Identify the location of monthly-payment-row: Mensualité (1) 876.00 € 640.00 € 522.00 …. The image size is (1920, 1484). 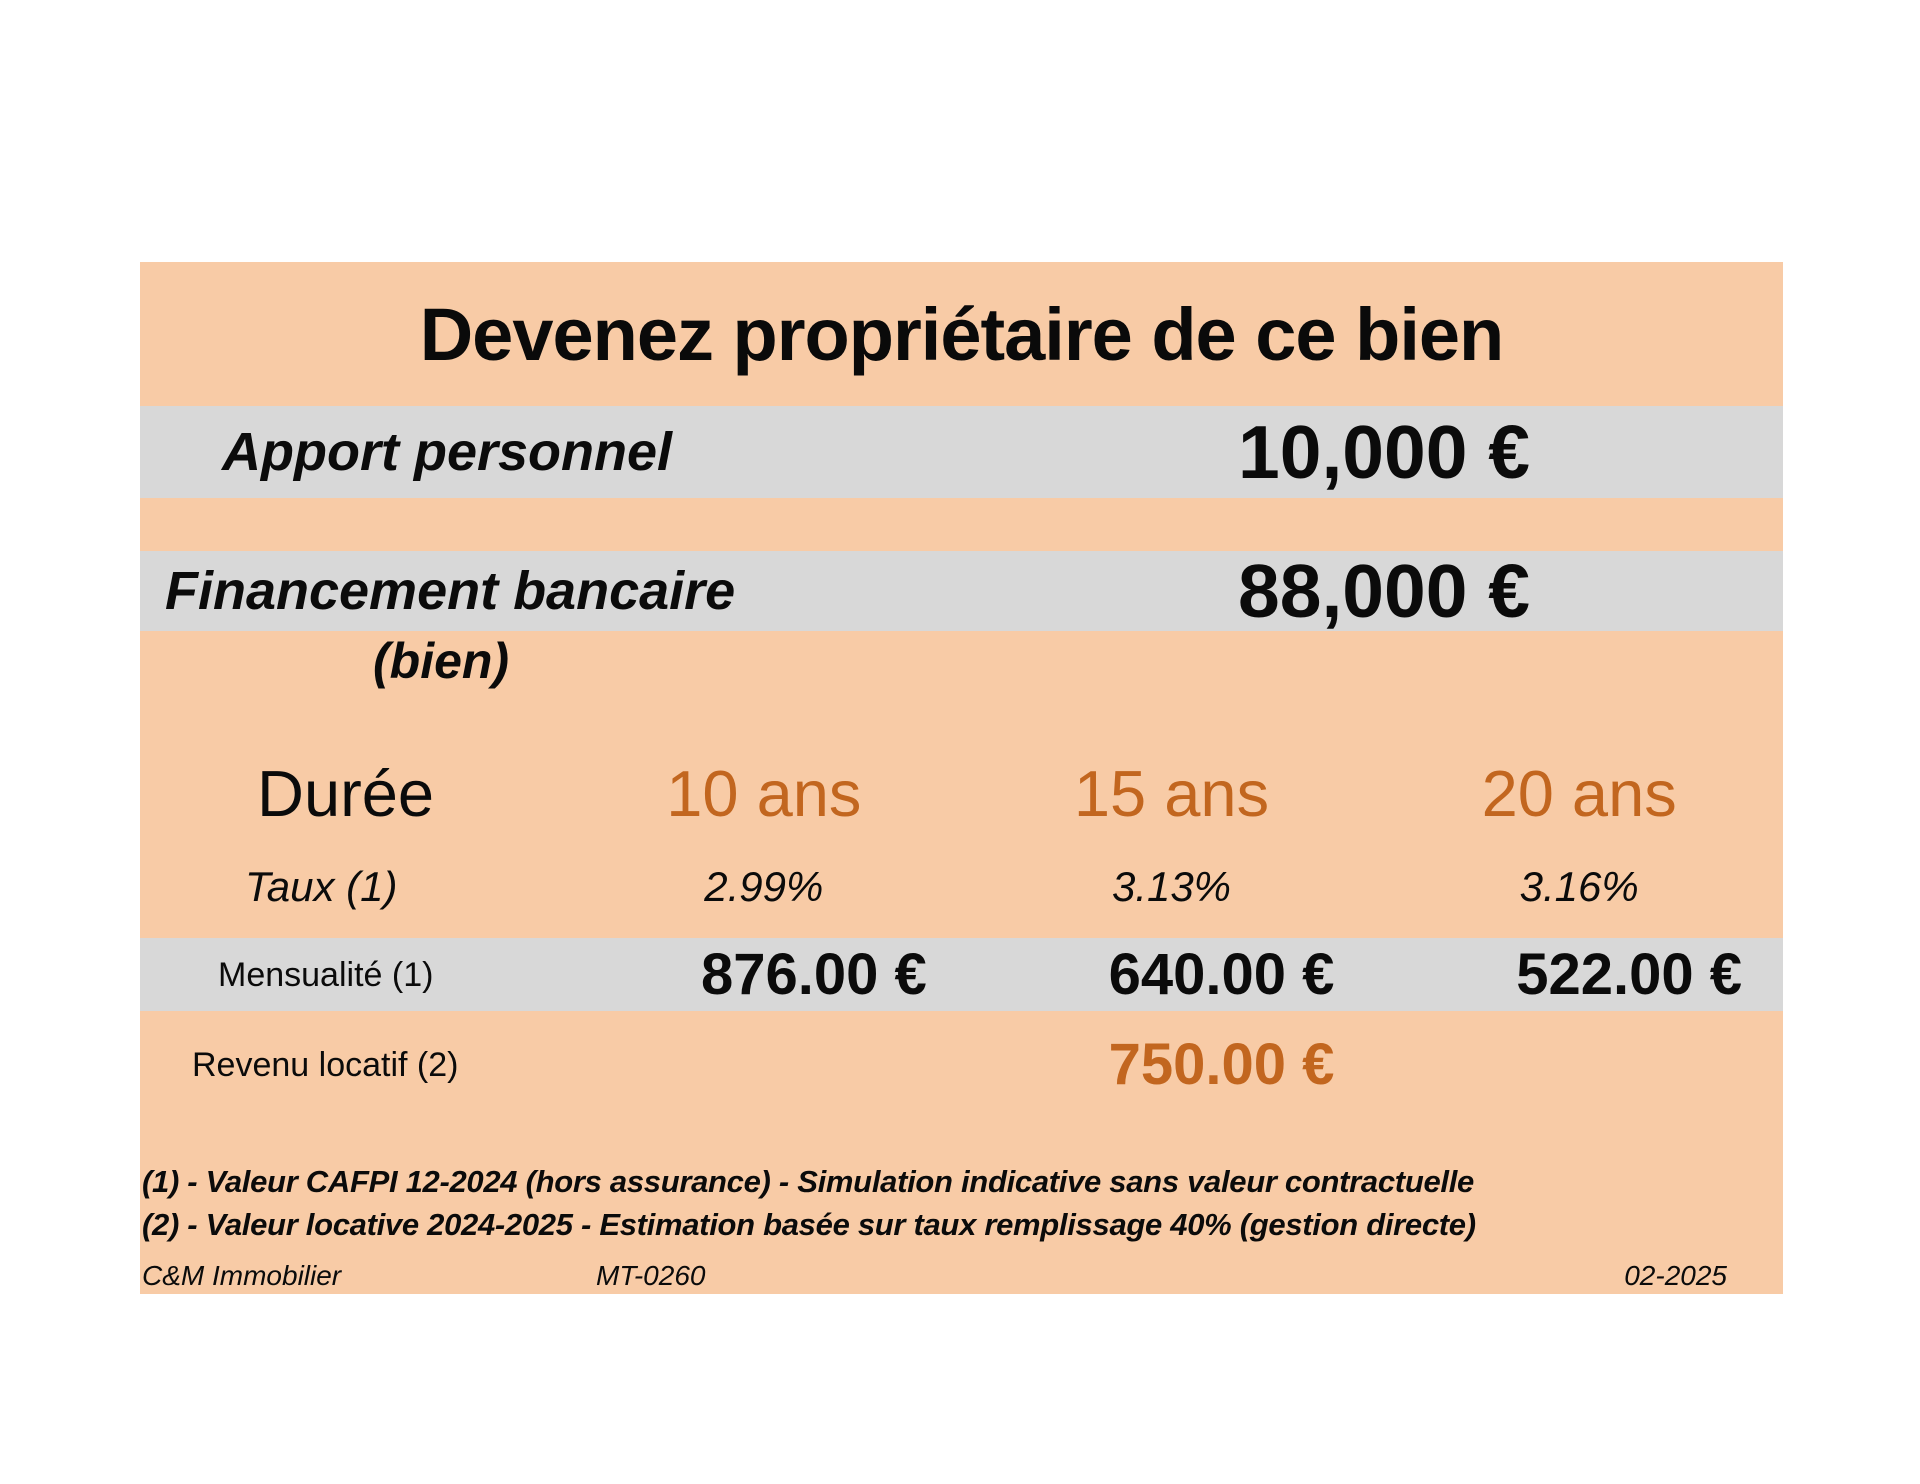
(961, 974).